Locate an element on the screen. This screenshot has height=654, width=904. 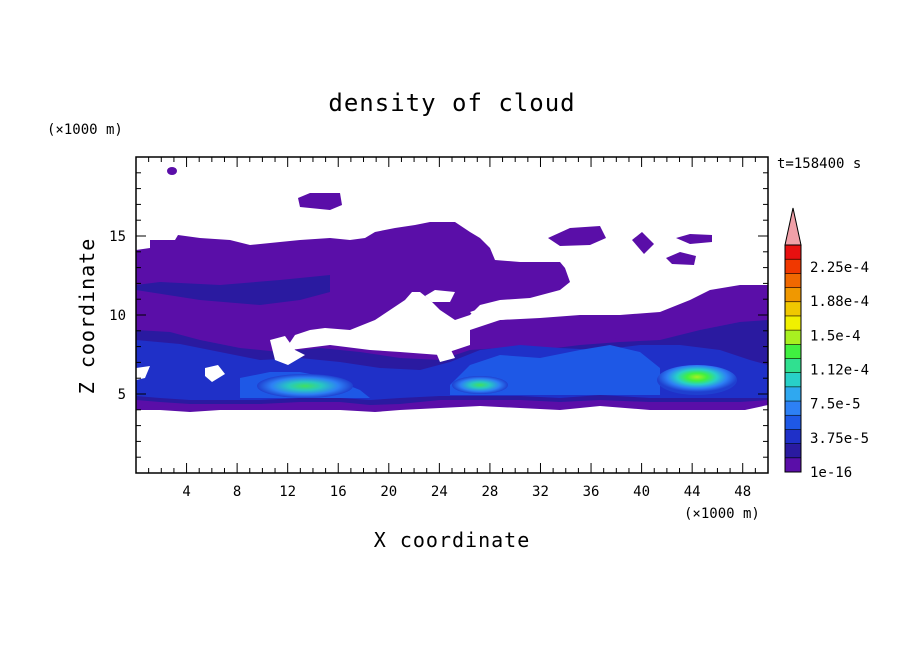
x-tick-label: 44 is located at coordinates (692, 492).